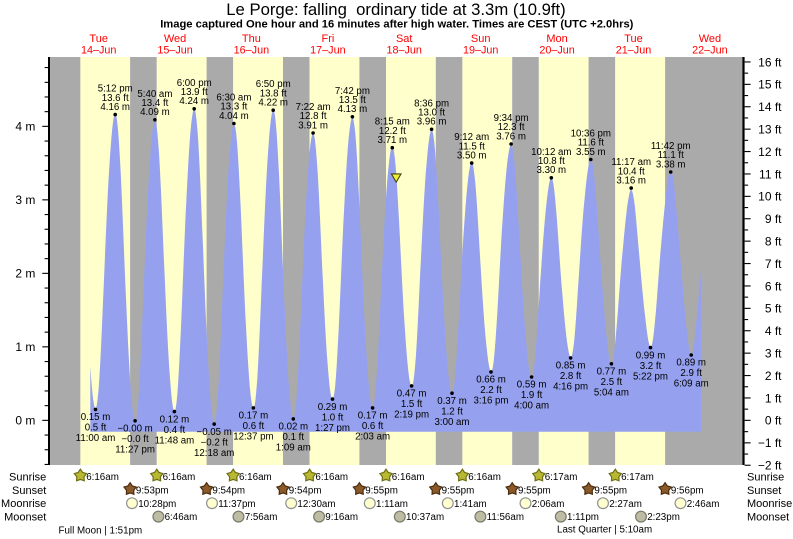 This screenshot has height=539, width=793. I want to click on svg-text: Thu, so click(251, 39).